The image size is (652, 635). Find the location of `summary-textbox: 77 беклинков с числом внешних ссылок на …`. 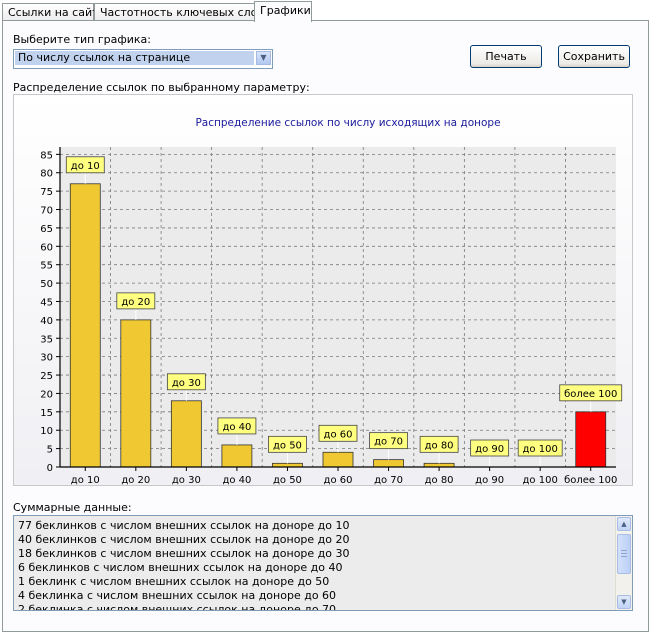

summary-textbox: 77 беклинков с числом внешних ссылок на … is located at coordinates (323, 563).